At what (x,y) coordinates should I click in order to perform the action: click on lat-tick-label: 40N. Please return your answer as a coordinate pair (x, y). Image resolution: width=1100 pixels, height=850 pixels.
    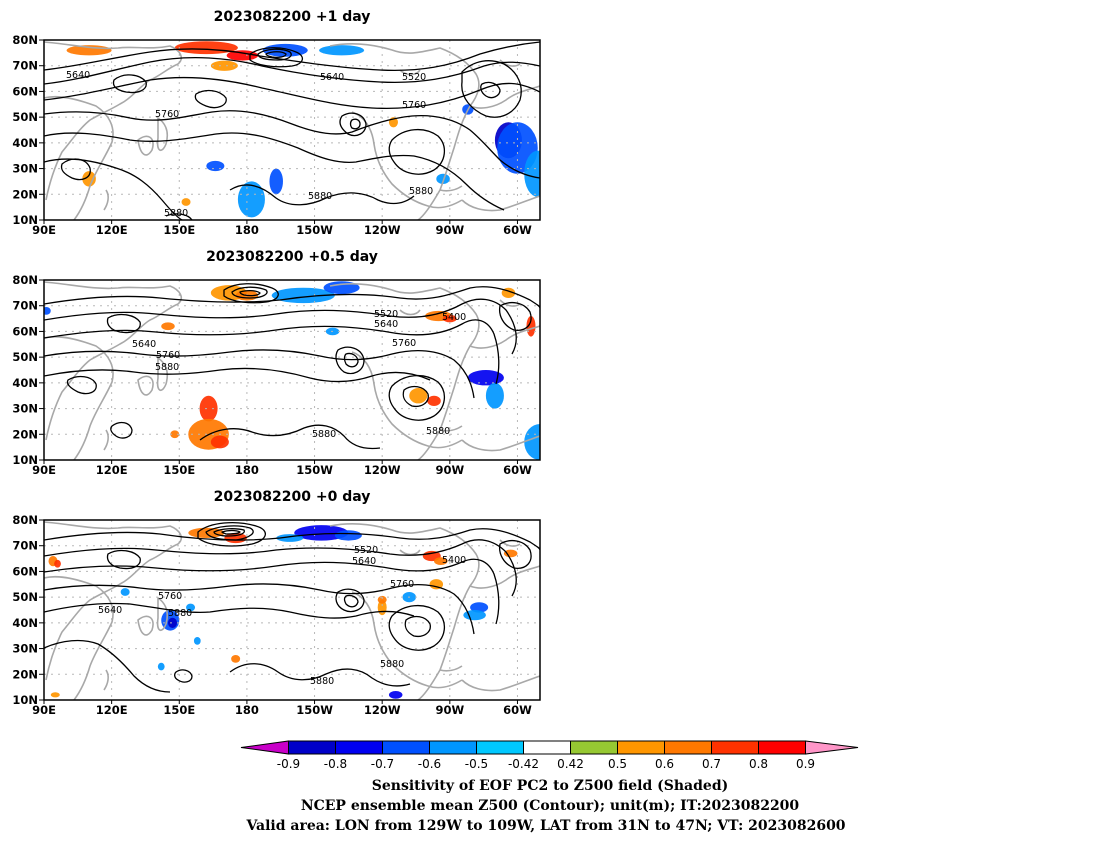
    Looking at the image, I should click on (25, 623).